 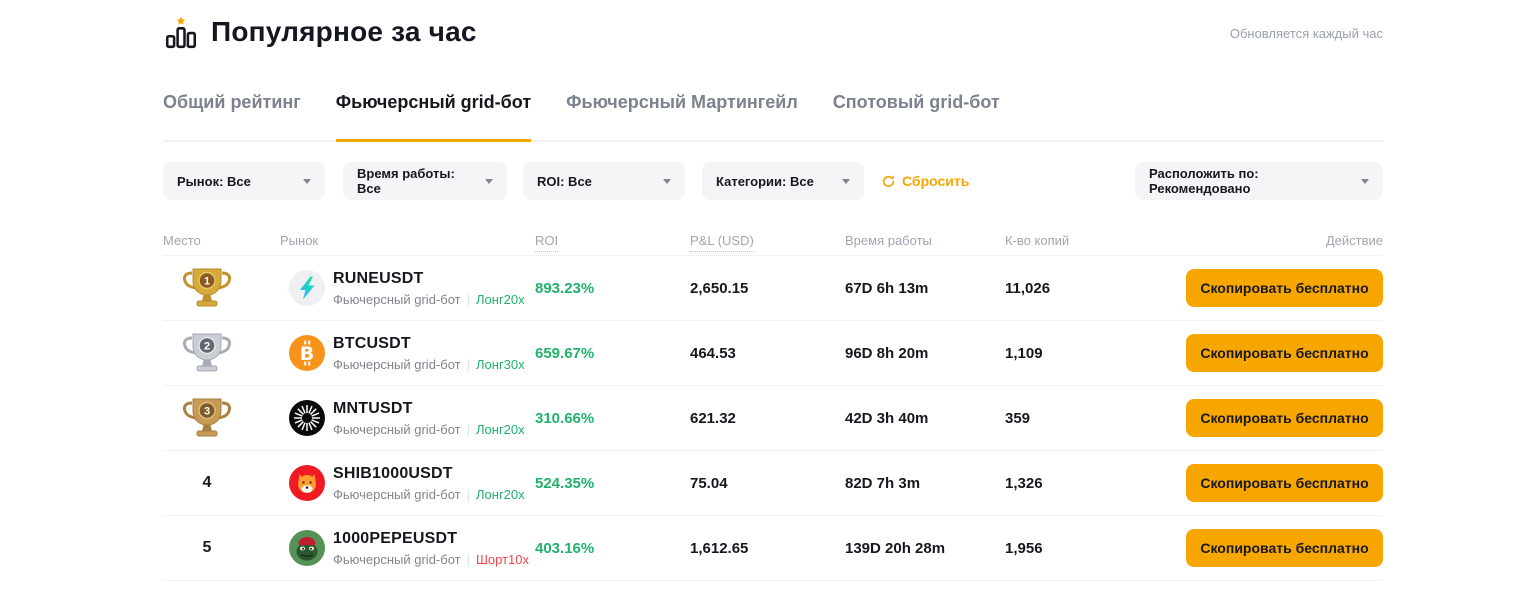 I want to click on pnl-value: 1,612.65, so click(x=719, y=548).